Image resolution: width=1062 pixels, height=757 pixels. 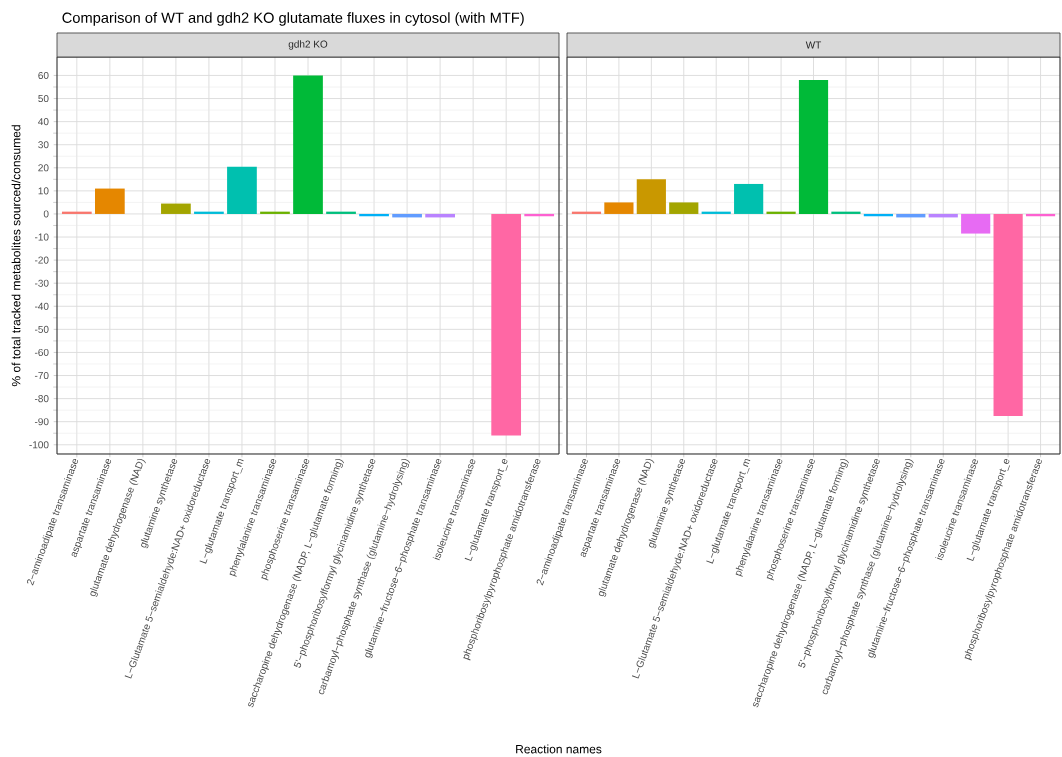 I want to click on y-tick-label: 30, so click(x=43, y=145).